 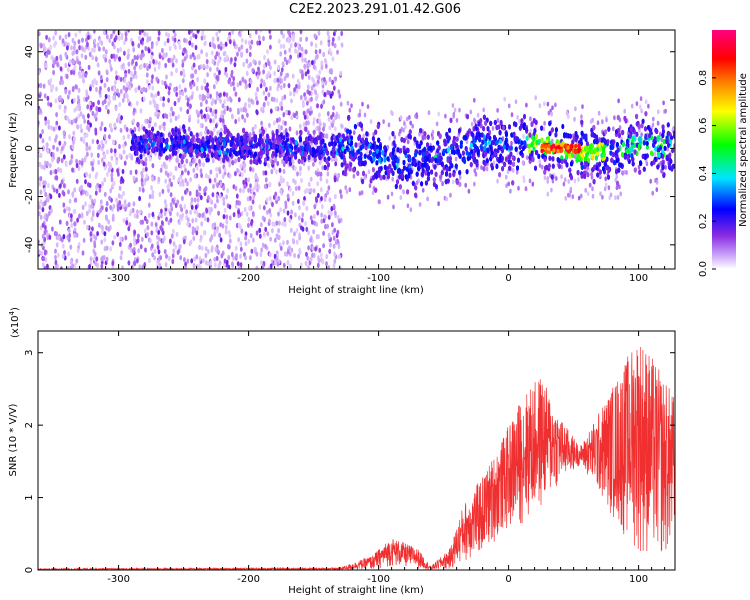 What do you see at coordinates (375, 9) in the screenshot?
I see `figure-title: C2E2.2023.291.01.42.G06` at bounding box center [375, 9].